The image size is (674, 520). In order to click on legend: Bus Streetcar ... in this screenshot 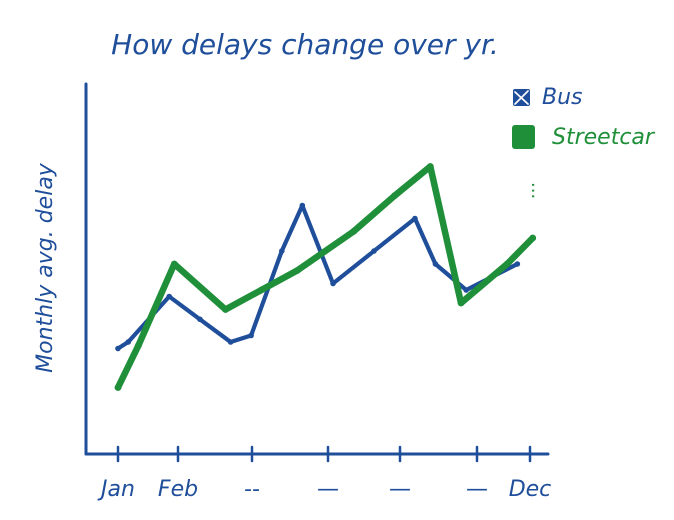, I will do `click(584, 142)`.